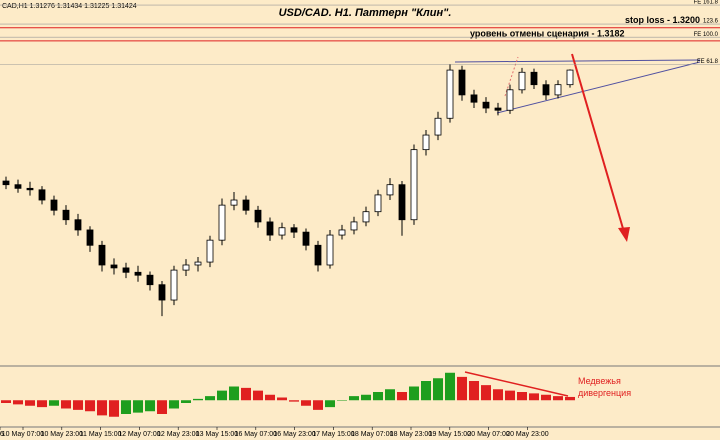 The image size is (720, 440). Describe the element at coordinates (139, 434) in the screenshot. I see `x-tick-label: 12 May 07:00` at that location.